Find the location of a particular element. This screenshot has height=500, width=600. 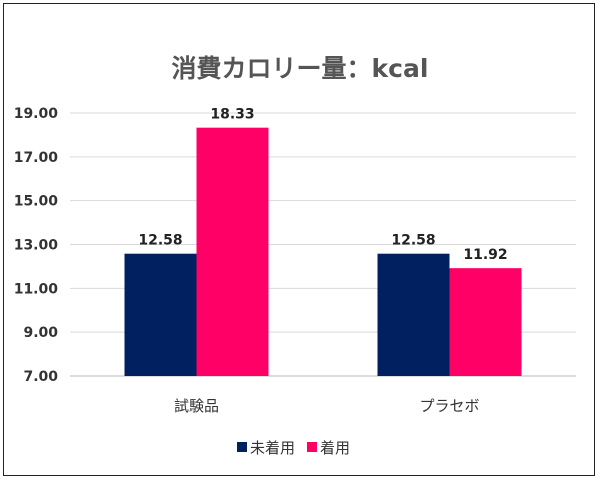

y-tick-label: 9.00 is located at coordinates (40, 333).